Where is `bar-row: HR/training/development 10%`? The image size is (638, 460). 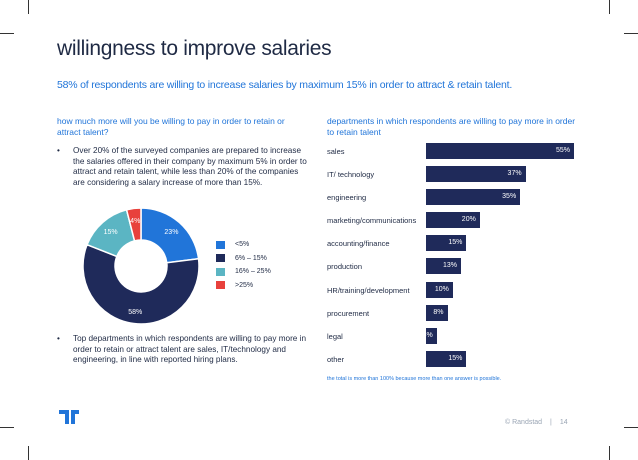 bar-row: HR/training/development 10% is located at coordinates (457, 290).